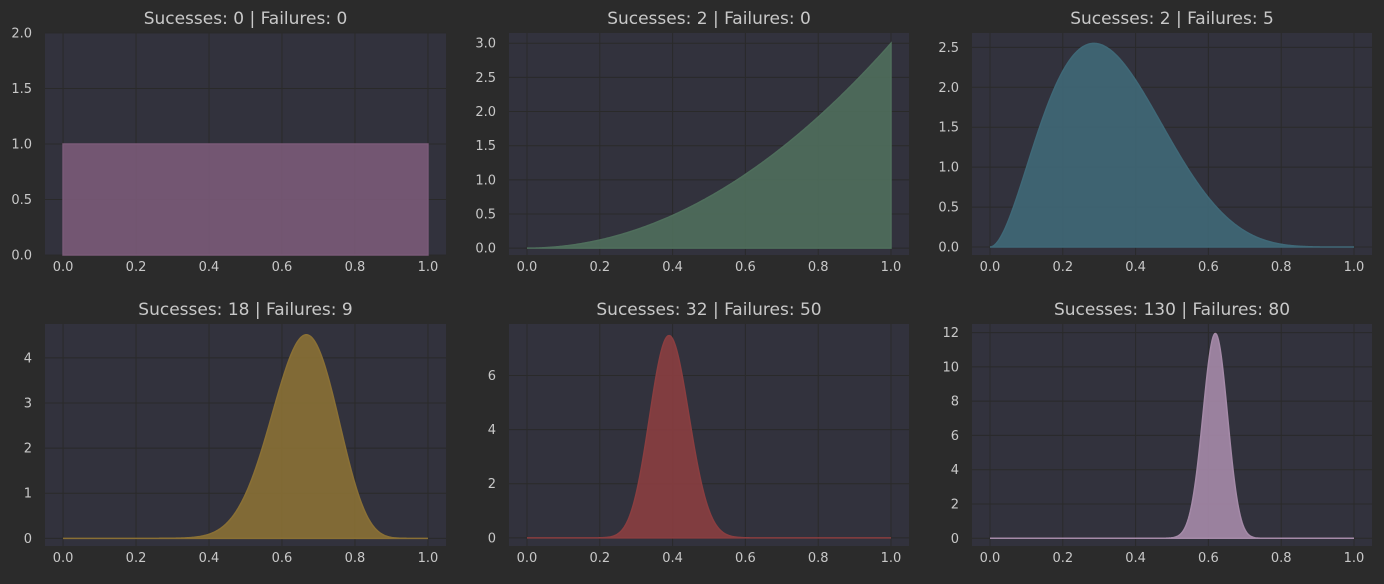 The height and width of the screenshot is (584, 1384). What do you see at coordinates (1172, 19) in the screenshot?
I see `subplot-title: Sucesses: 2 | Failures: 5` at bounding box center [1172, 19].